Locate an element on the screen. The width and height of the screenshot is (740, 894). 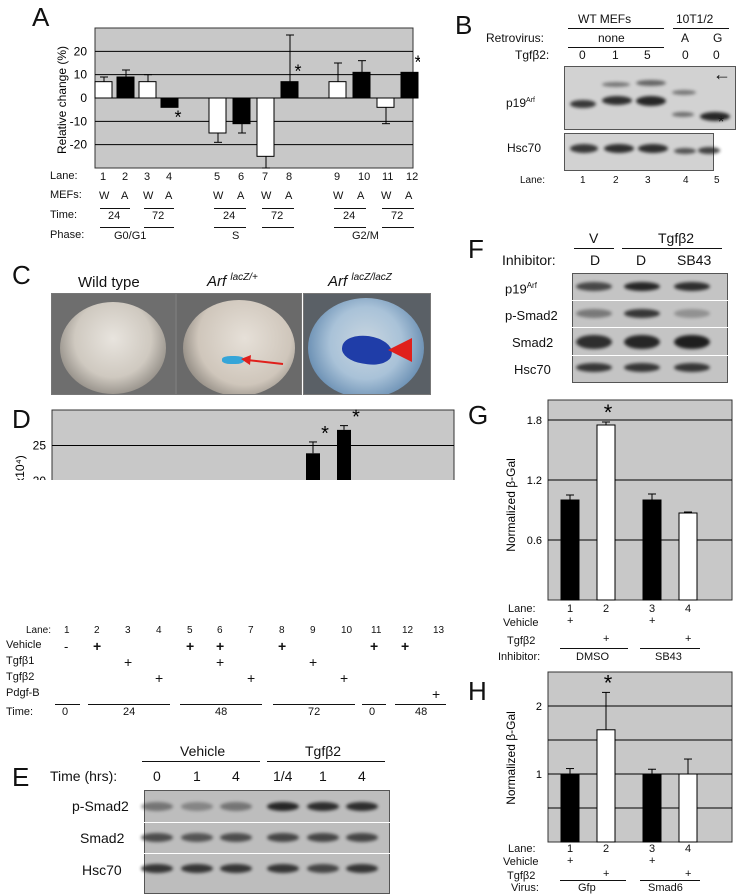
panel-h-vehicle-label: Vehicle is located at coordinates (521, 862).